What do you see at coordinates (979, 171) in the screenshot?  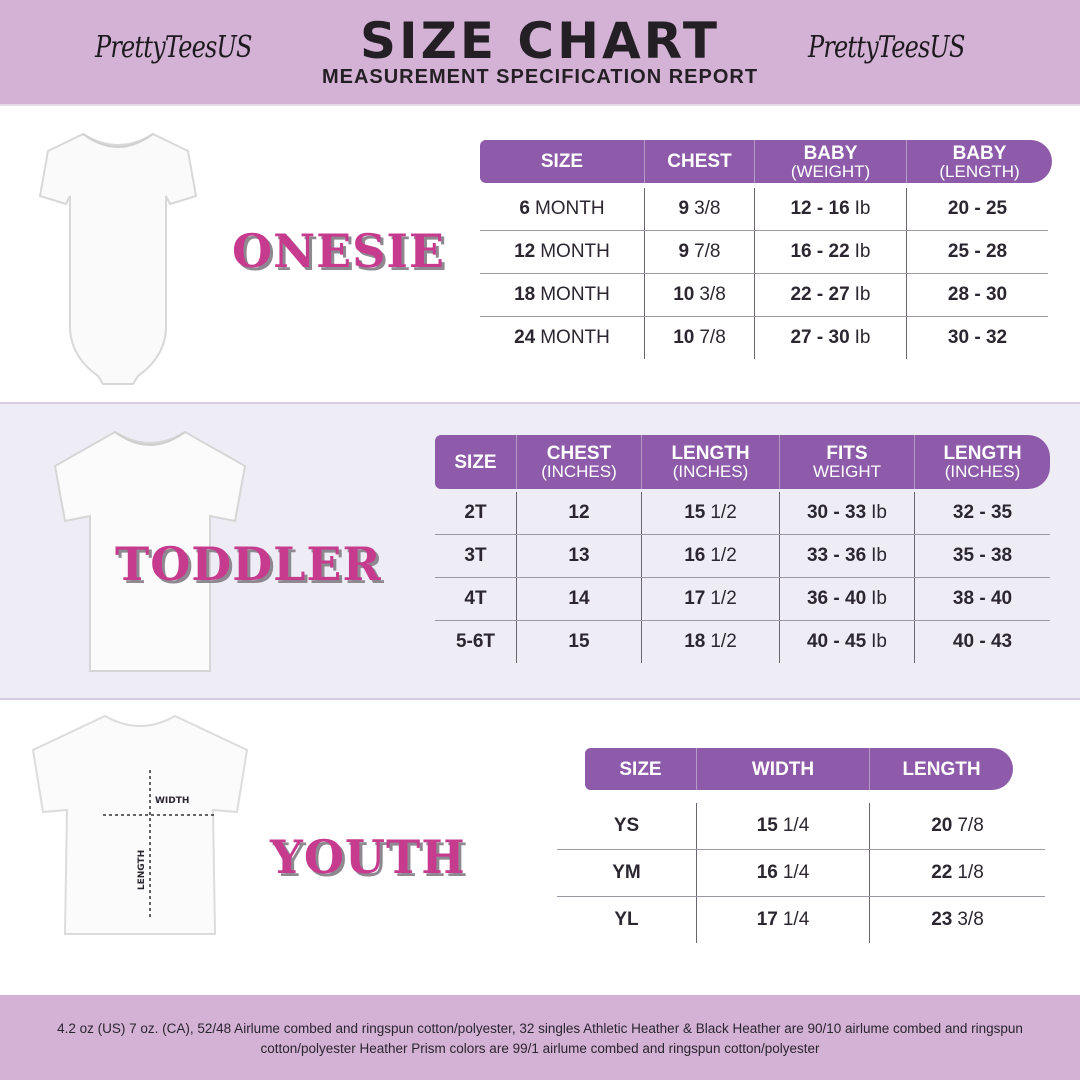 I see `column-subtitle: (LENGTH)` at bounding box center [979, 171].